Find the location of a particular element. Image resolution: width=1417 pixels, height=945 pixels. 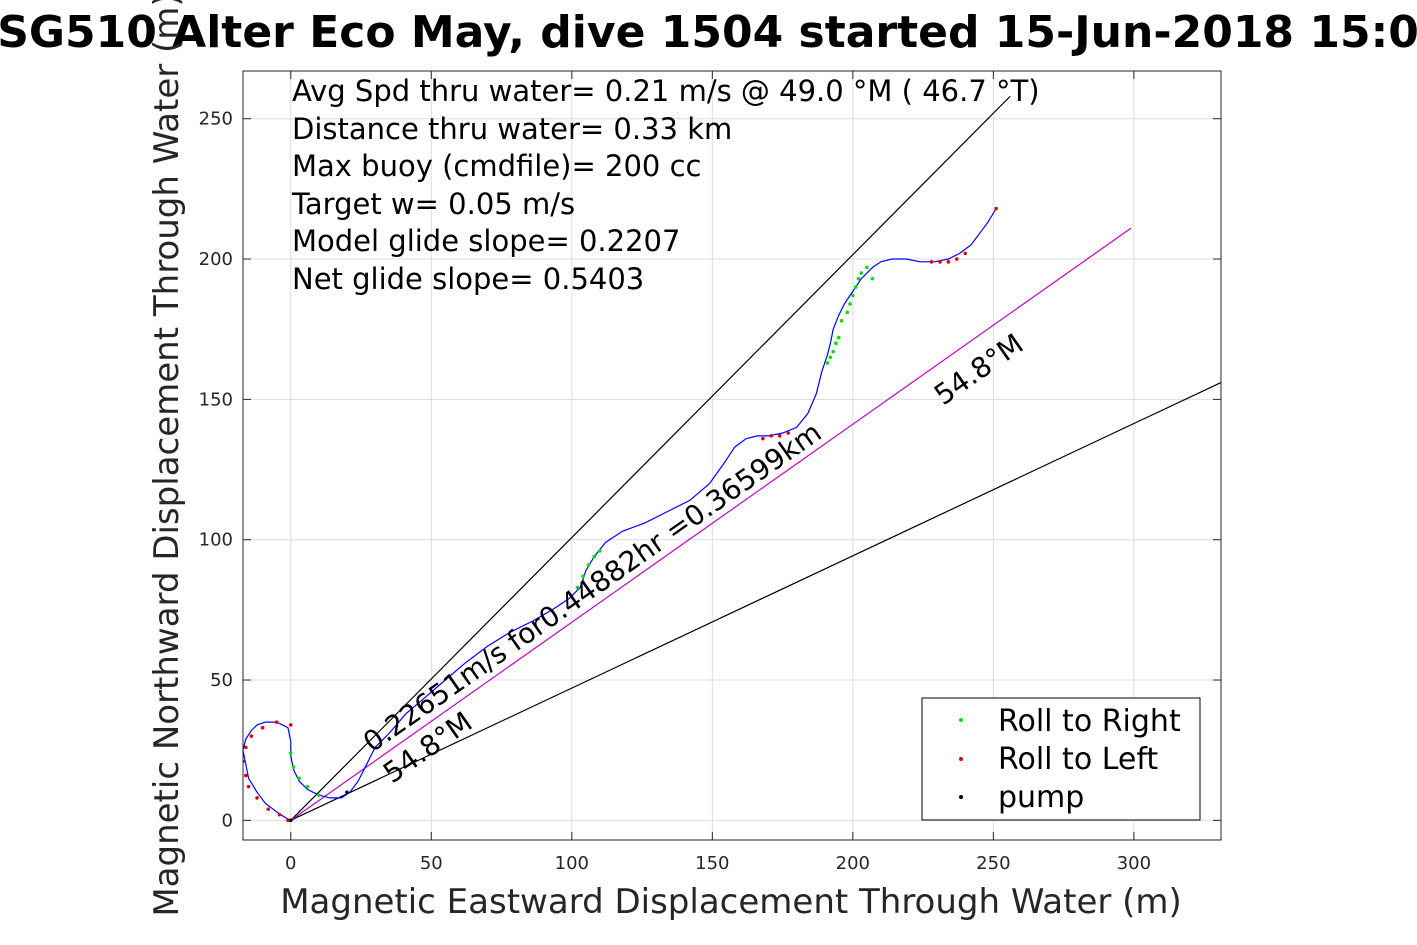

x-tick-label: 100 is located at coordinates (572, 863).